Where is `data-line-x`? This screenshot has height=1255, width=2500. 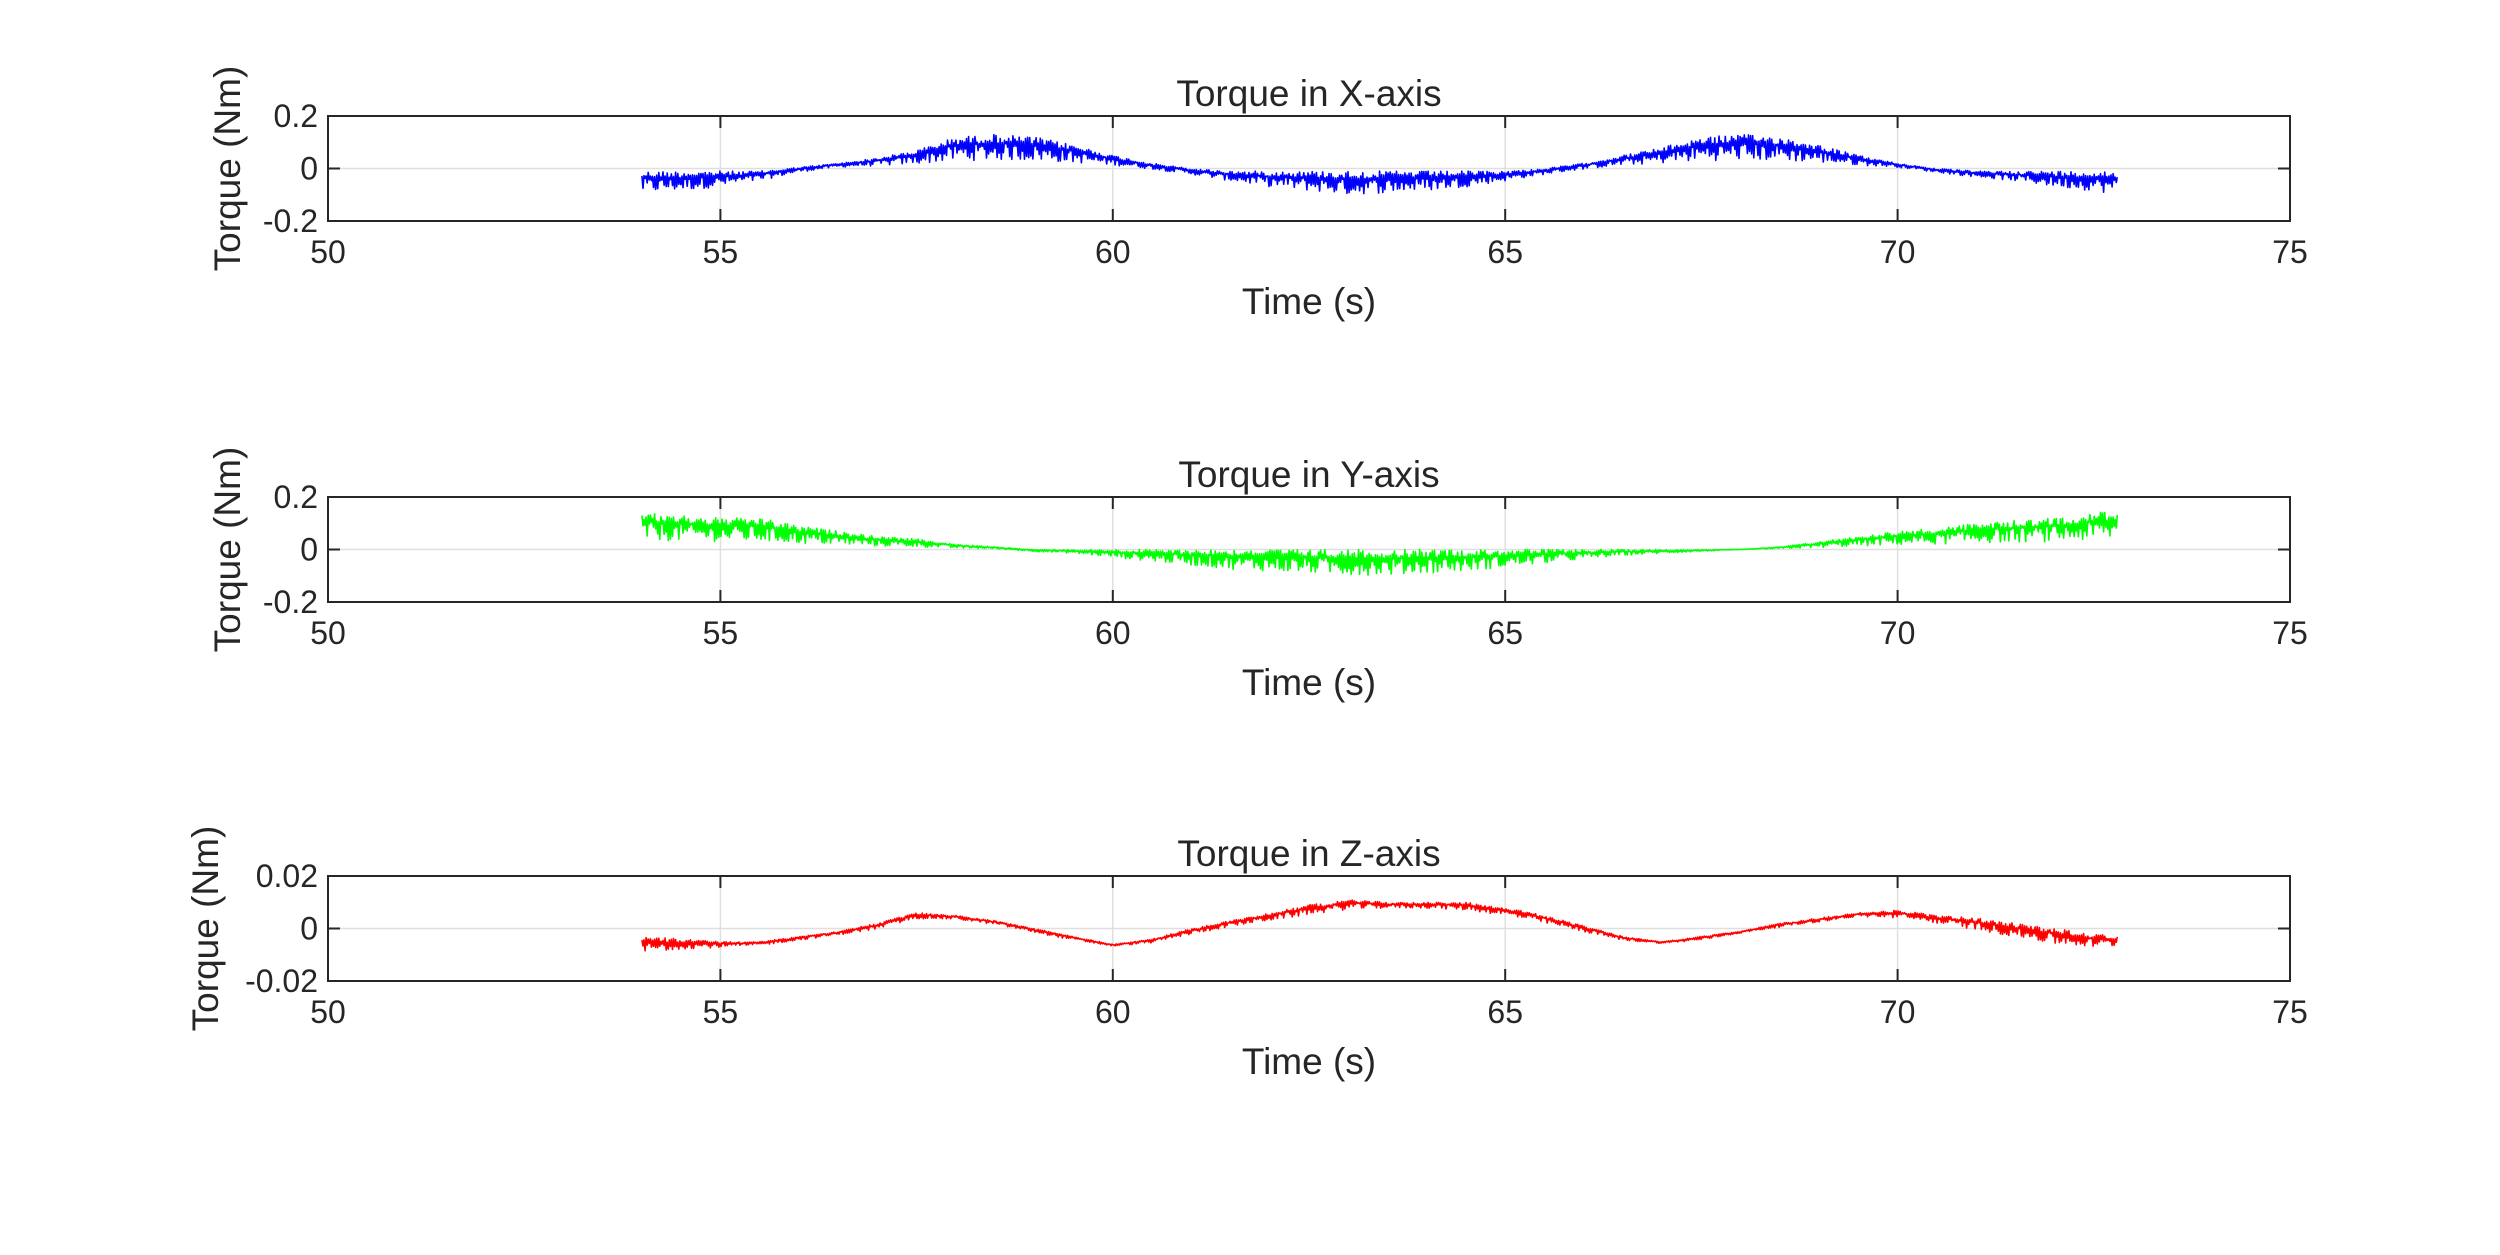 data-line-x is located at coordinates (1380, 164).